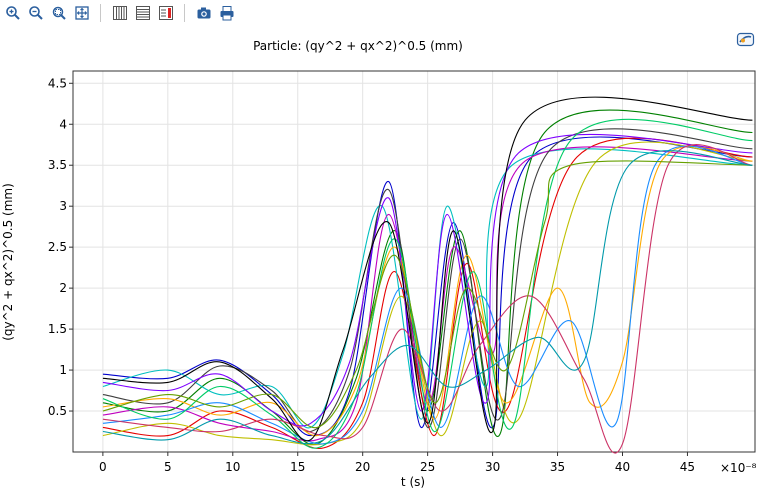 Image resolution: width=763 pixels, height=488 pixels. Describe the element at coordinates (57, 411) in the screenshot. I see `y-tick-label: 0.5` at that location.